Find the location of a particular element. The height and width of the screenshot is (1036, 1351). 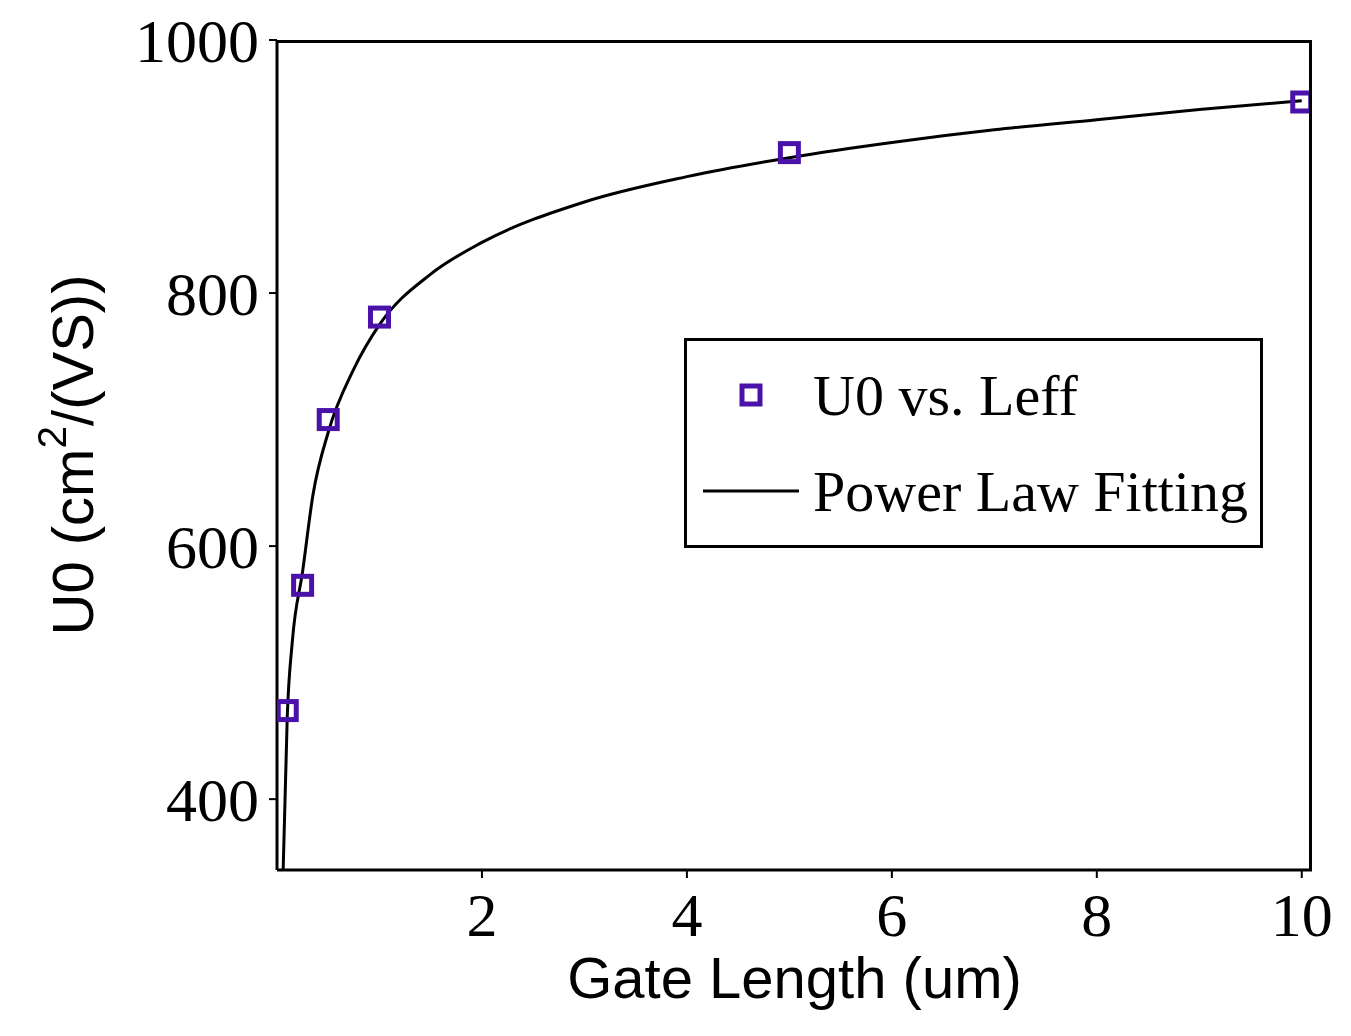

legend-label: U0 vs. Leff is located at coordinates (945, 395).